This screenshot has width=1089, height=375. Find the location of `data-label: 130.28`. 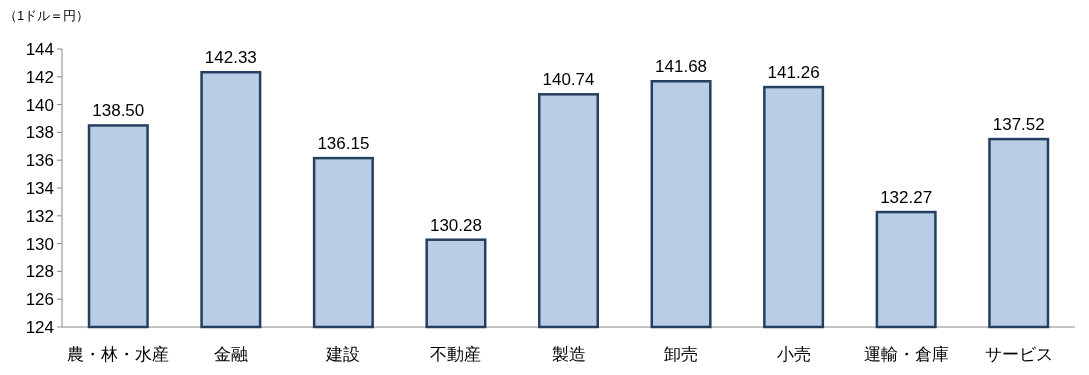

data-label: 130.28 is located at coordinates (455, 225).